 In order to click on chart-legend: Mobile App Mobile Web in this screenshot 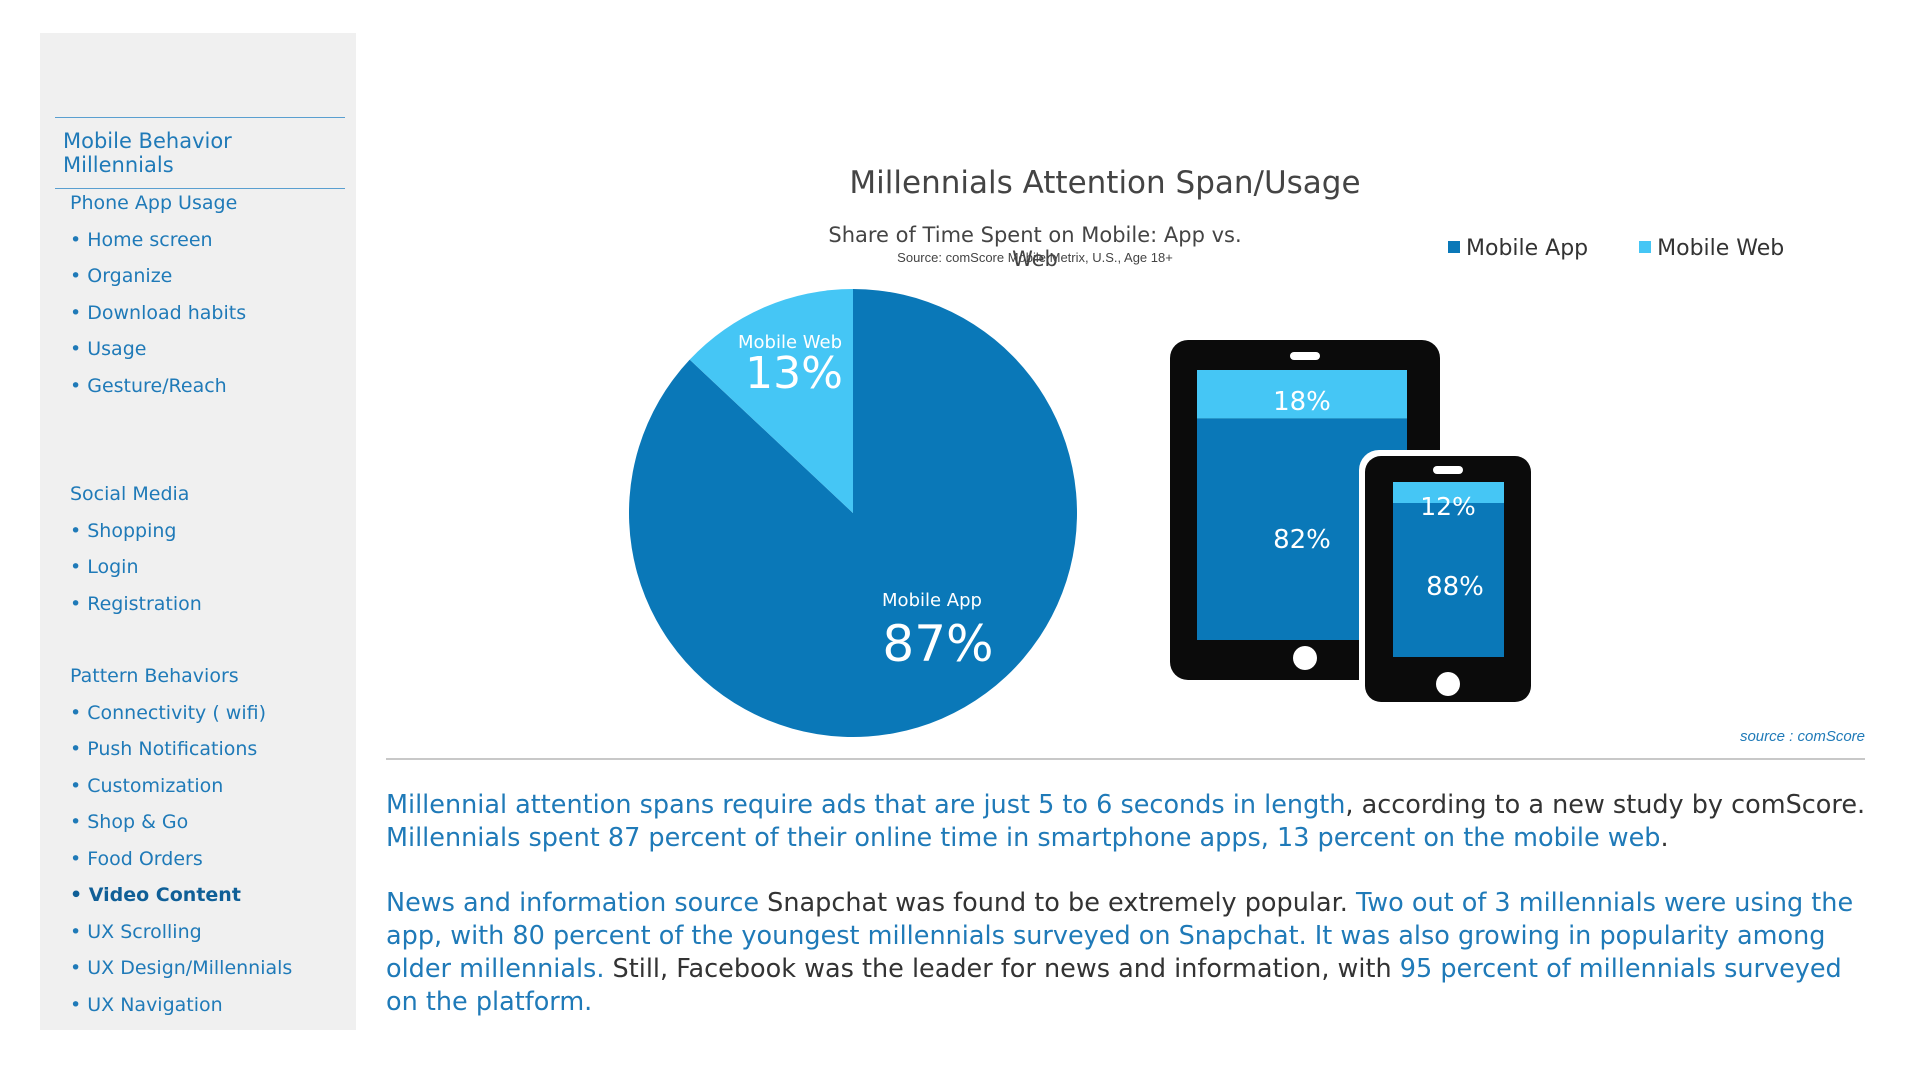, I will do `click(1638, 248)`.